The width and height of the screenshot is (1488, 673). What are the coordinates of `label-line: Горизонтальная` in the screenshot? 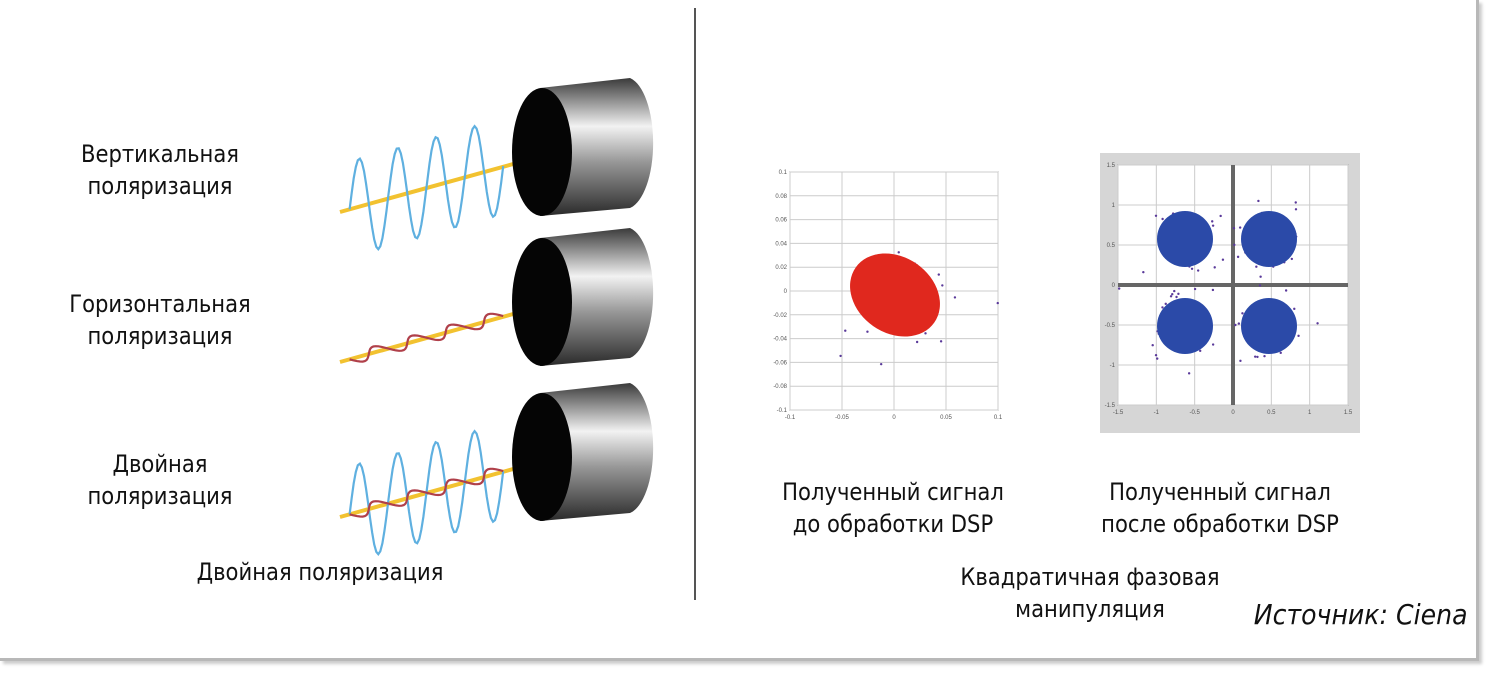 It's located at (160, 304).